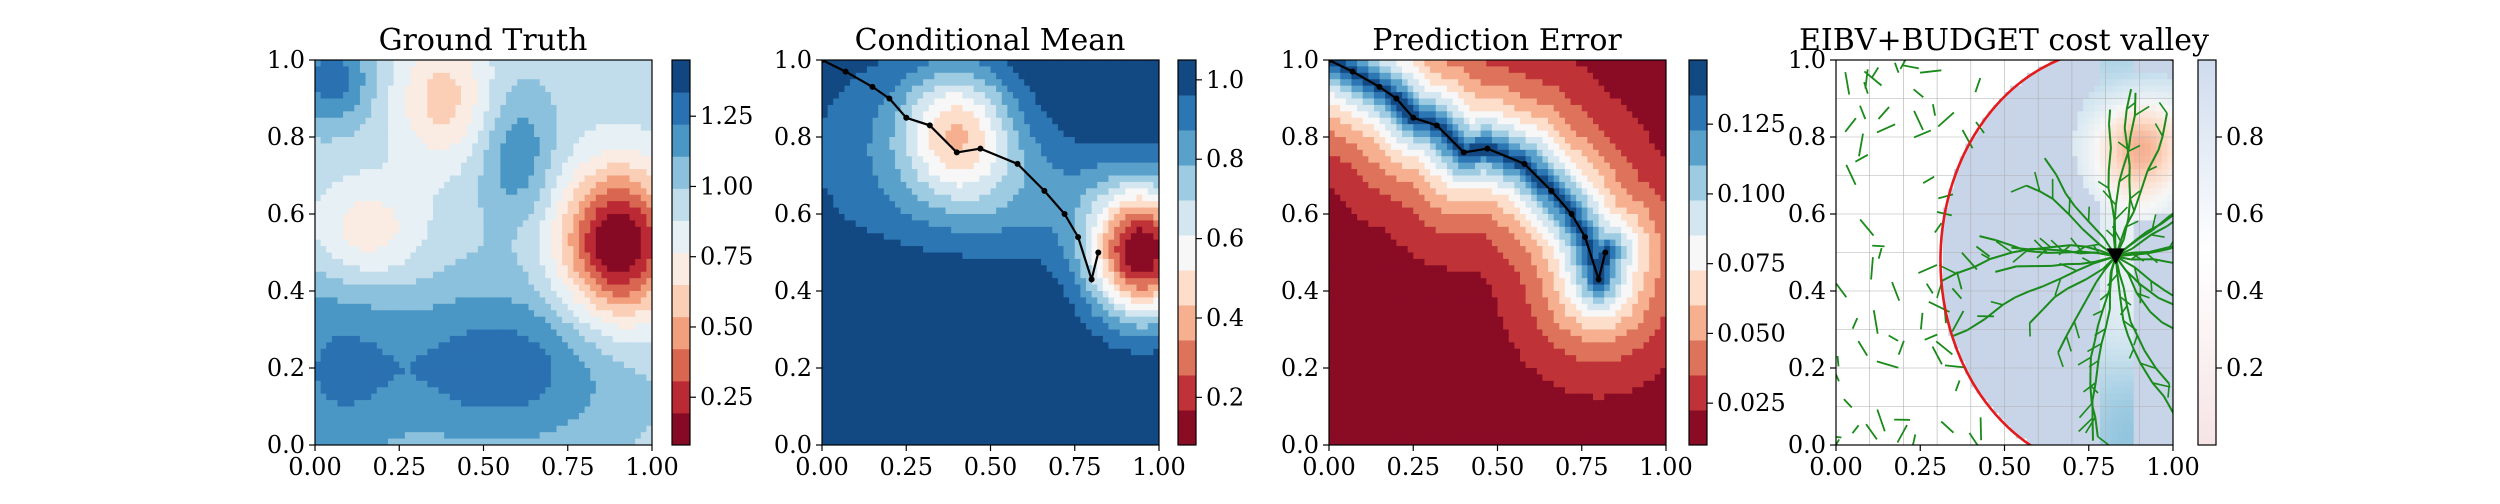 Image resolution: width=2500 pixels, height=504 pixels. What do you see at coordinates (681, 333) in the screenshot?
I see `colorbar-band` at bounding box center [681, 333].